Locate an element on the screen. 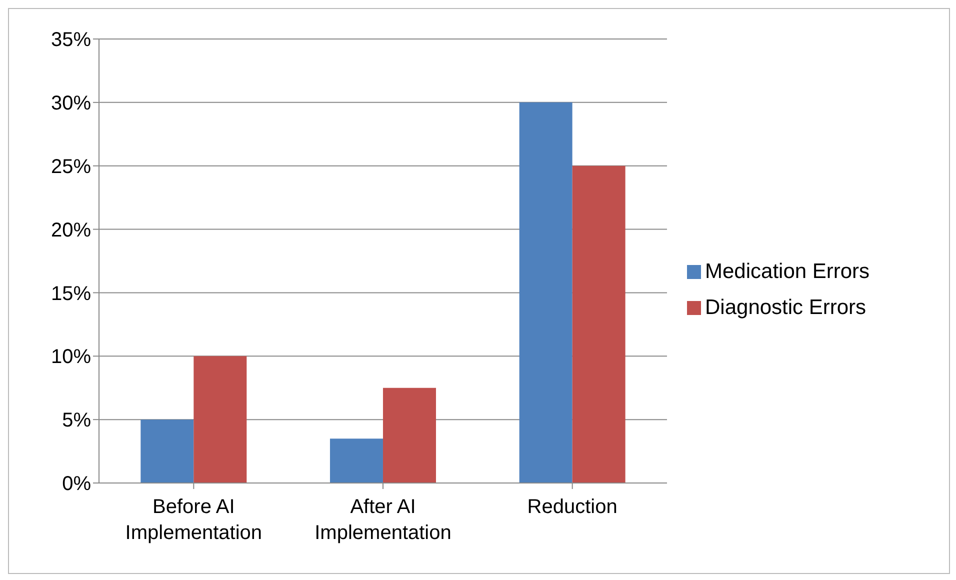 The width and height of the screenshot is (956, 580). y-tick-label: 25% is located at coordinates (71, 167).